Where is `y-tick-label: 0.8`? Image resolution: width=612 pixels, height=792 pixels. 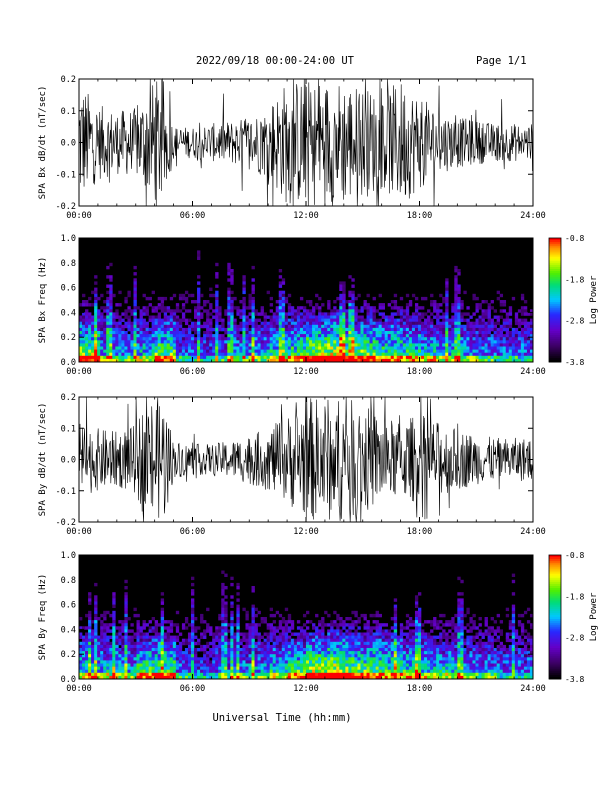 y-tick-label: 0.8 is located at coordinates (68, 264).